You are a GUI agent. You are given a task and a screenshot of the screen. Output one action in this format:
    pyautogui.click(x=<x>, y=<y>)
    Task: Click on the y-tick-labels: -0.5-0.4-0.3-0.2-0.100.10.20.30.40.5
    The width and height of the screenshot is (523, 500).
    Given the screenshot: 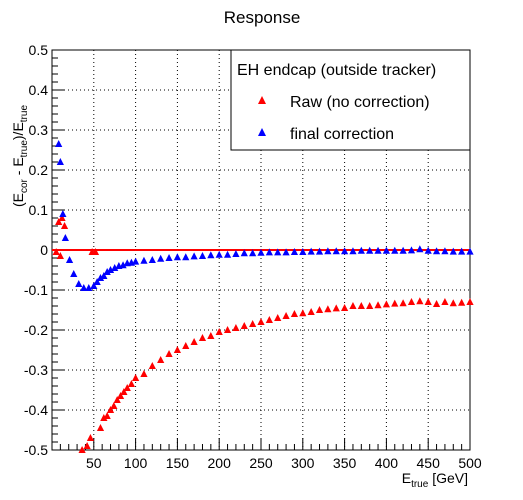 What is the action you would take?
    pyautogui.click(x=36, y=250)
    